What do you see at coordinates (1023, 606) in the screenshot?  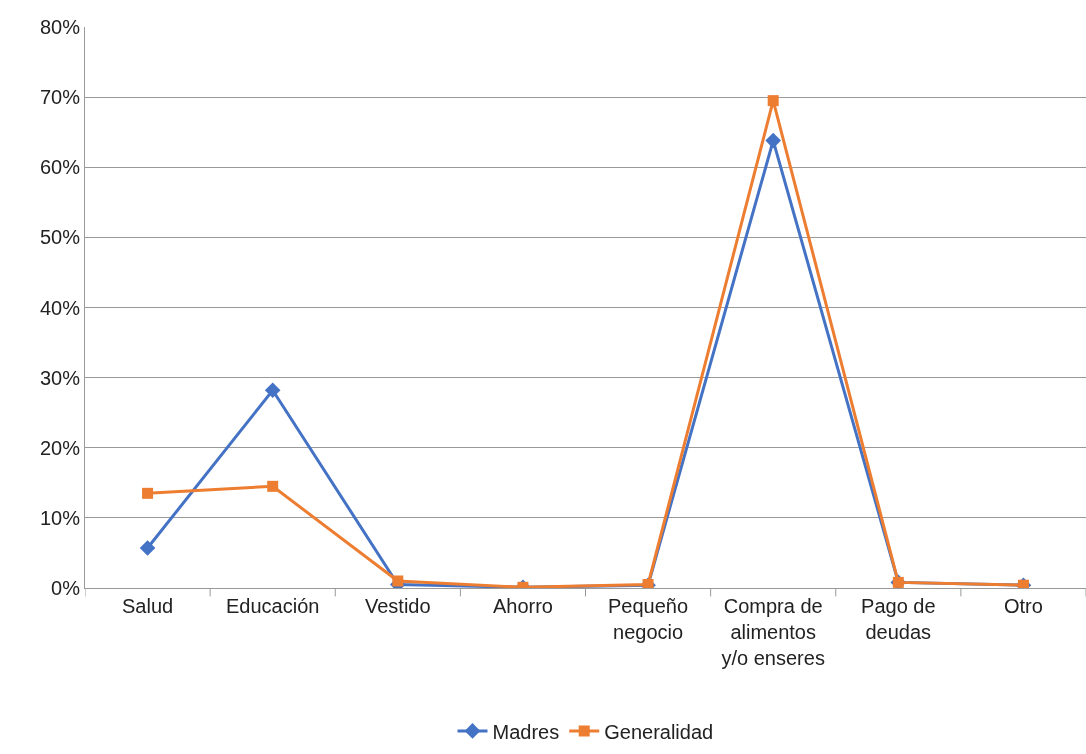 I see `x-tick-label: Otro` at bounding box center [1023, 606].